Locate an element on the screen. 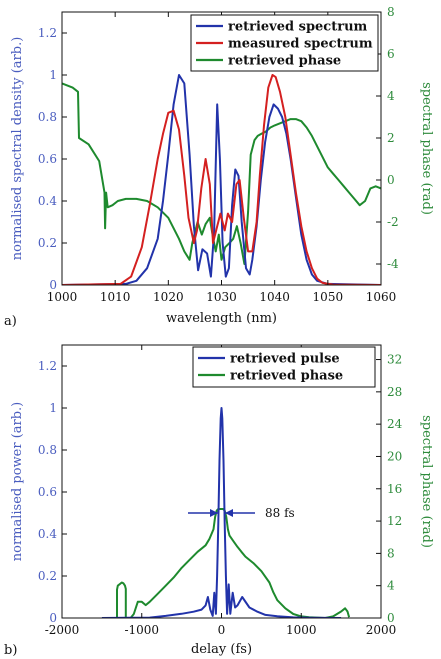 Image resolution: width=441 pixels, height=659 pixels. legend-label: retrieved pulse is located at coordinates (285, 359).